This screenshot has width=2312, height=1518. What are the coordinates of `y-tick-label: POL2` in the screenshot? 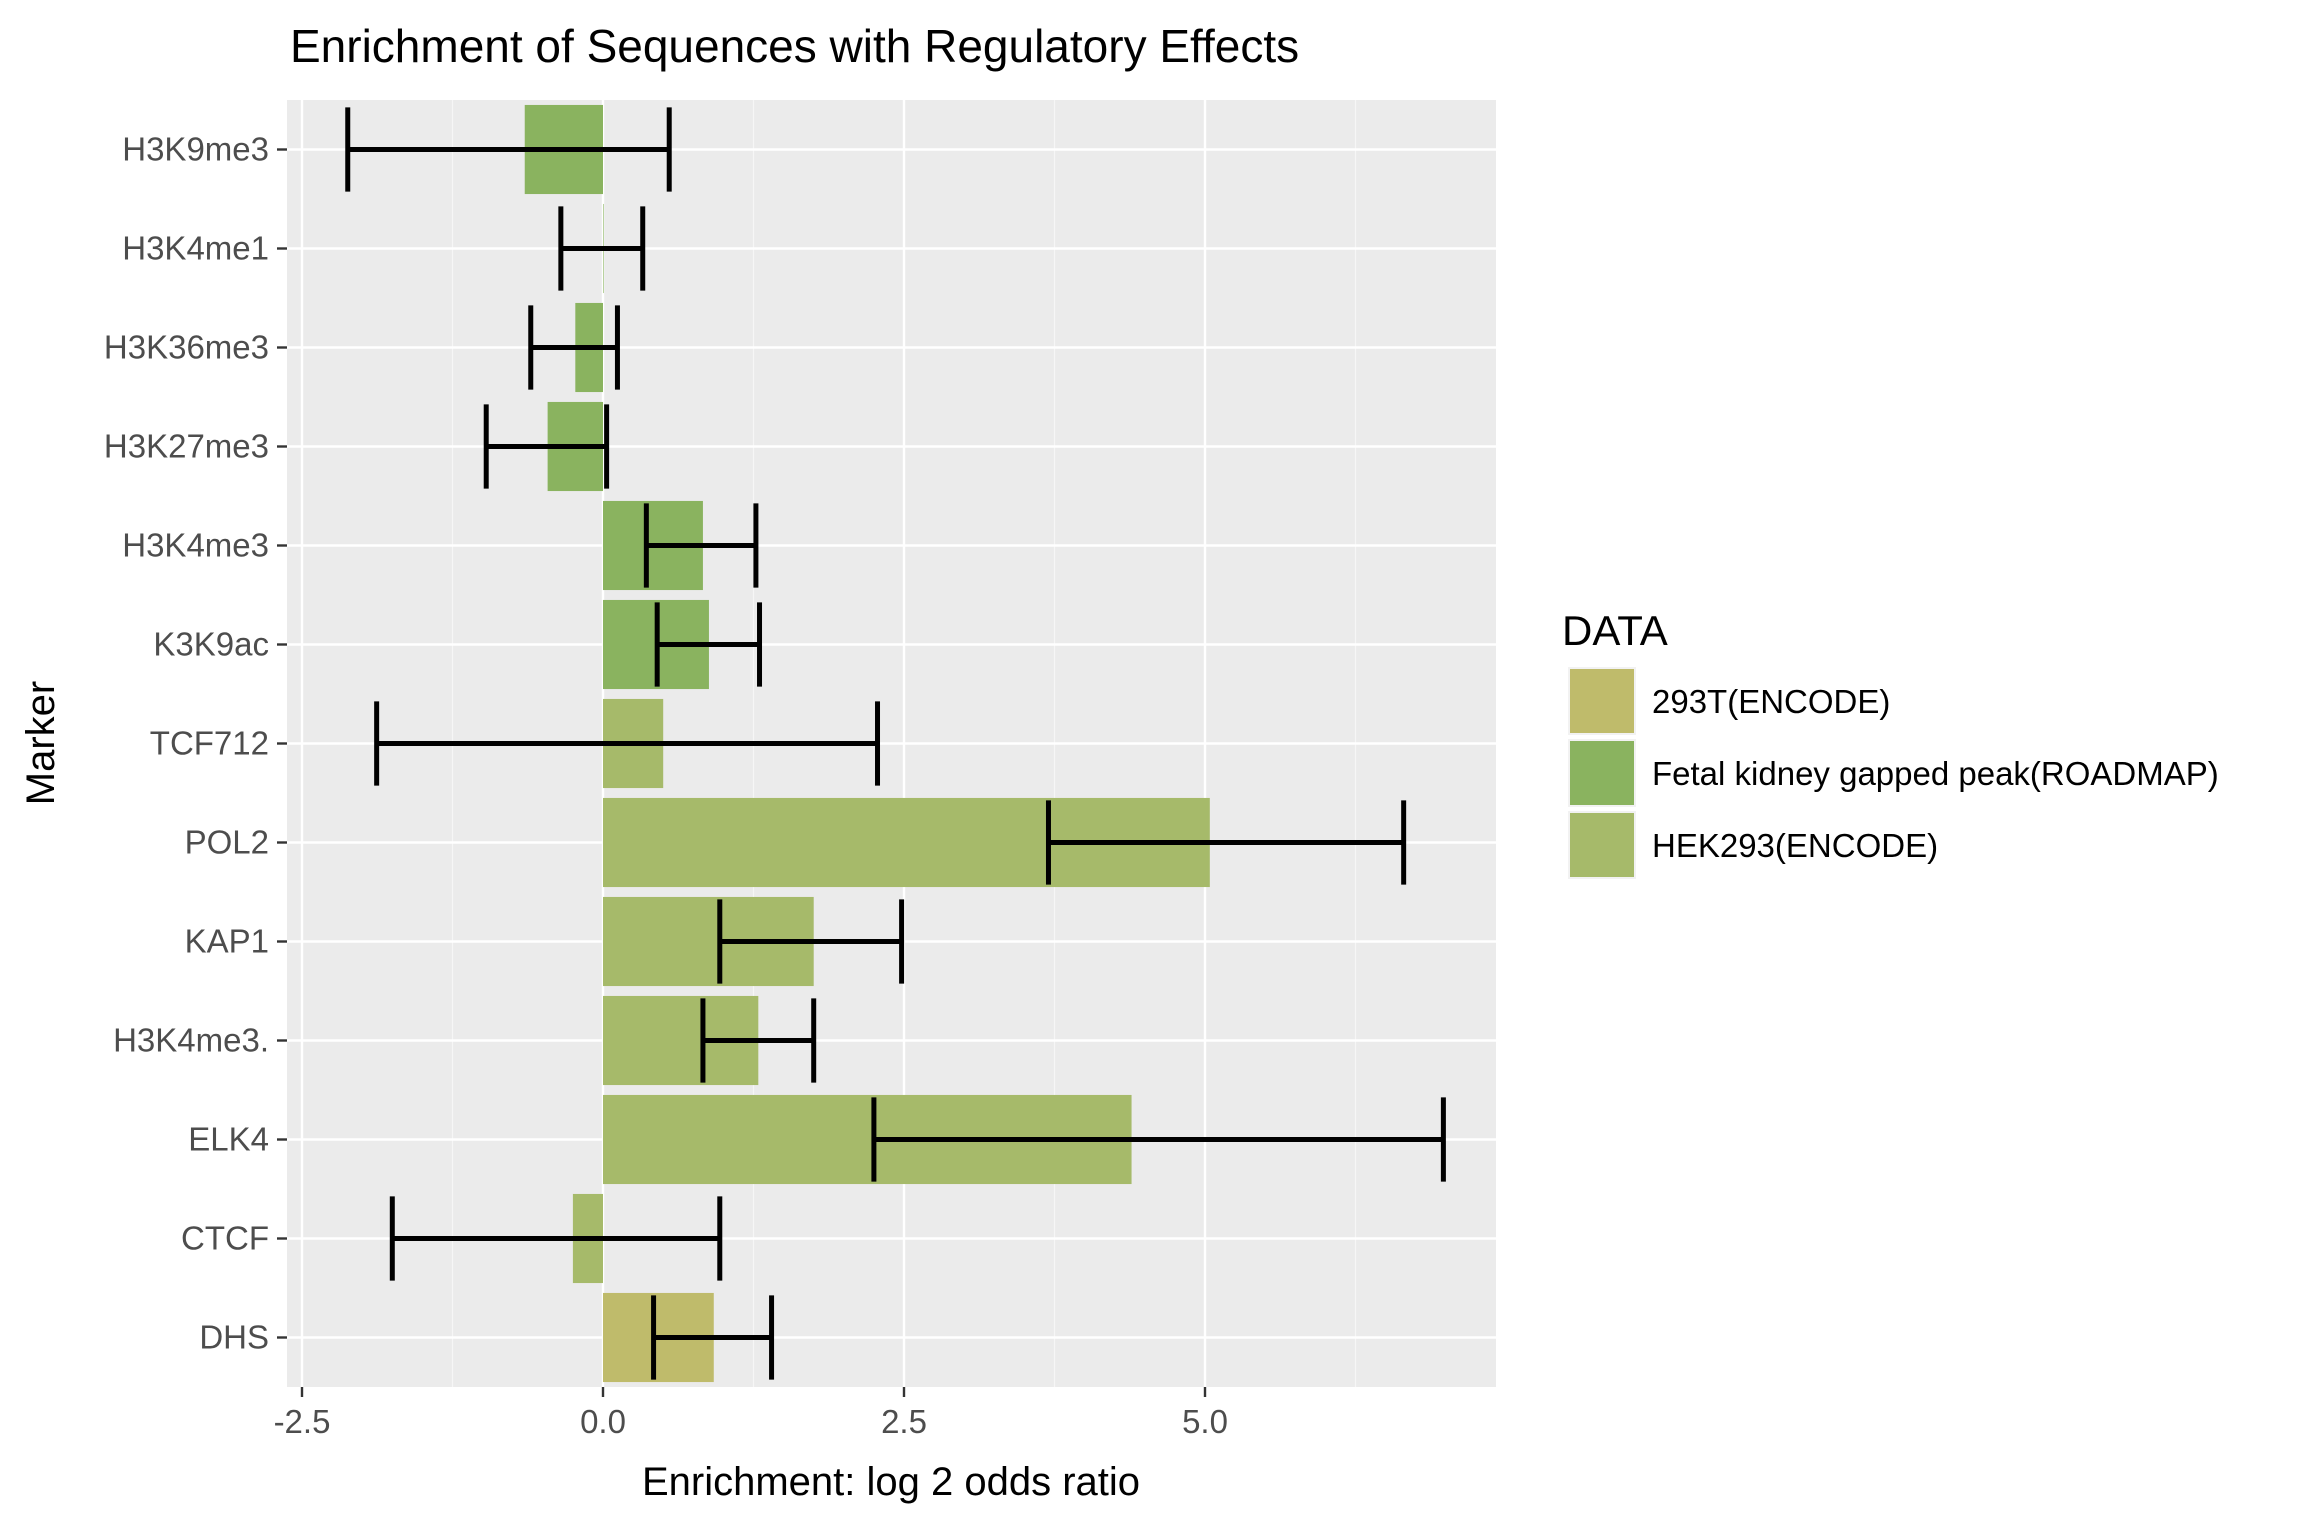 It's located at (227, 842).